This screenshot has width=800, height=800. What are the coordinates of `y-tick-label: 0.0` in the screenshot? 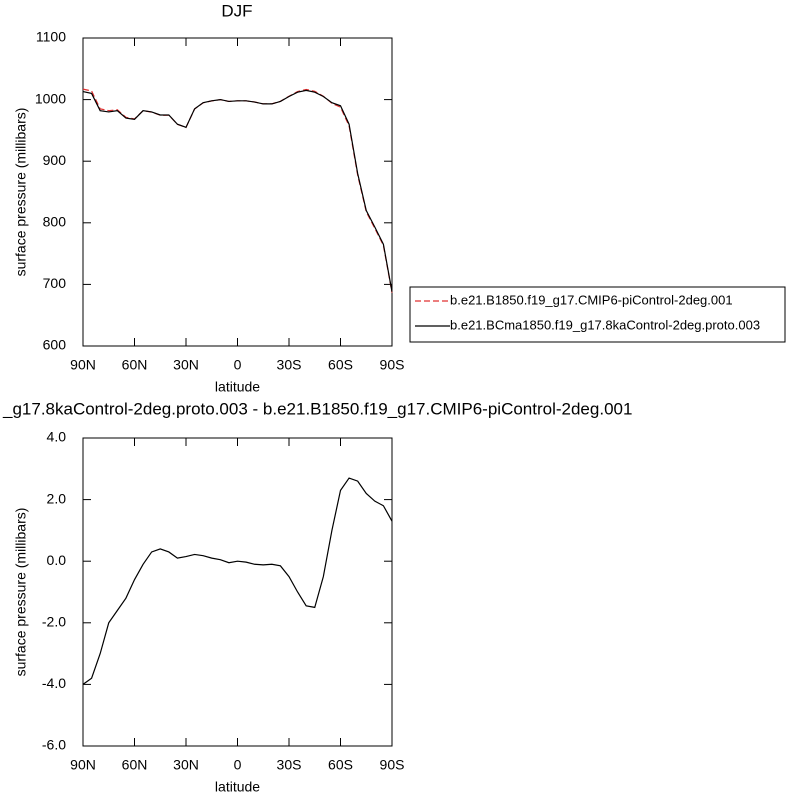 It's located at (57, 560).